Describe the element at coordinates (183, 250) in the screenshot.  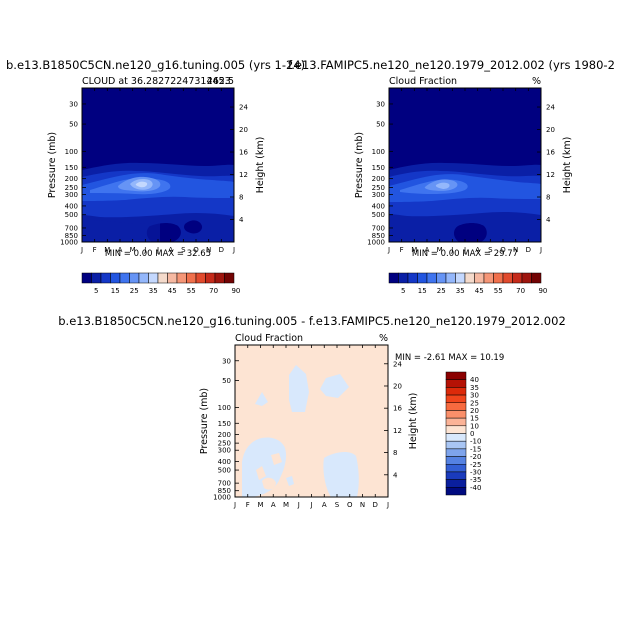
I see `x-tick-label: S` at that location.